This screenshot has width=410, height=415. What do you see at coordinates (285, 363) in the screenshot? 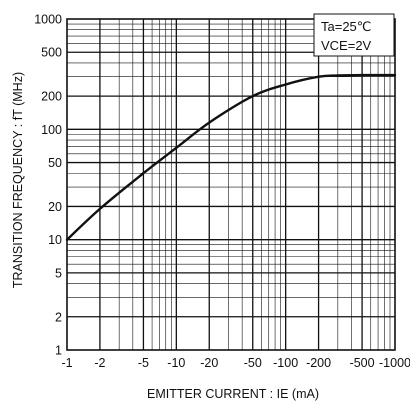
I see `x-tick-label: -100` at bounding box center [285, 363].